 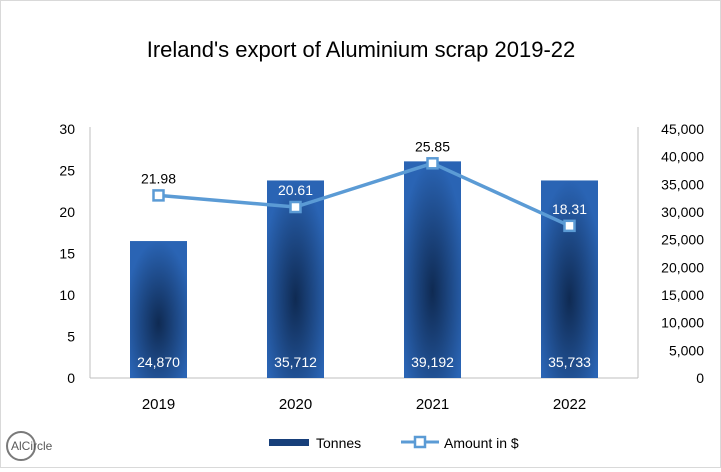 I want to click on line-marker-2022, so click(x=569, y=226).